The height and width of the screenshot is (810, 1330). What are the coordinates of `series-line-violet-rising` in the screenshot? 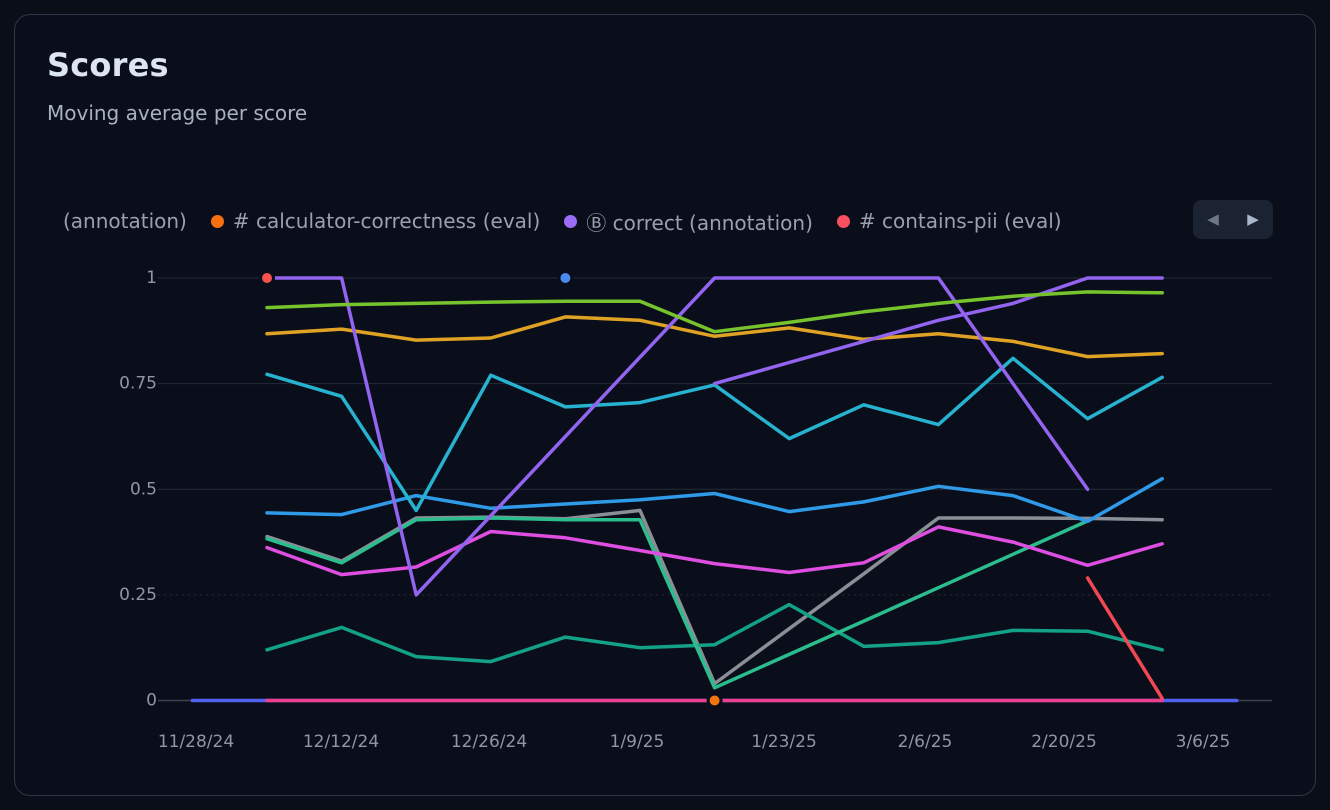 It's located at (938, 331).